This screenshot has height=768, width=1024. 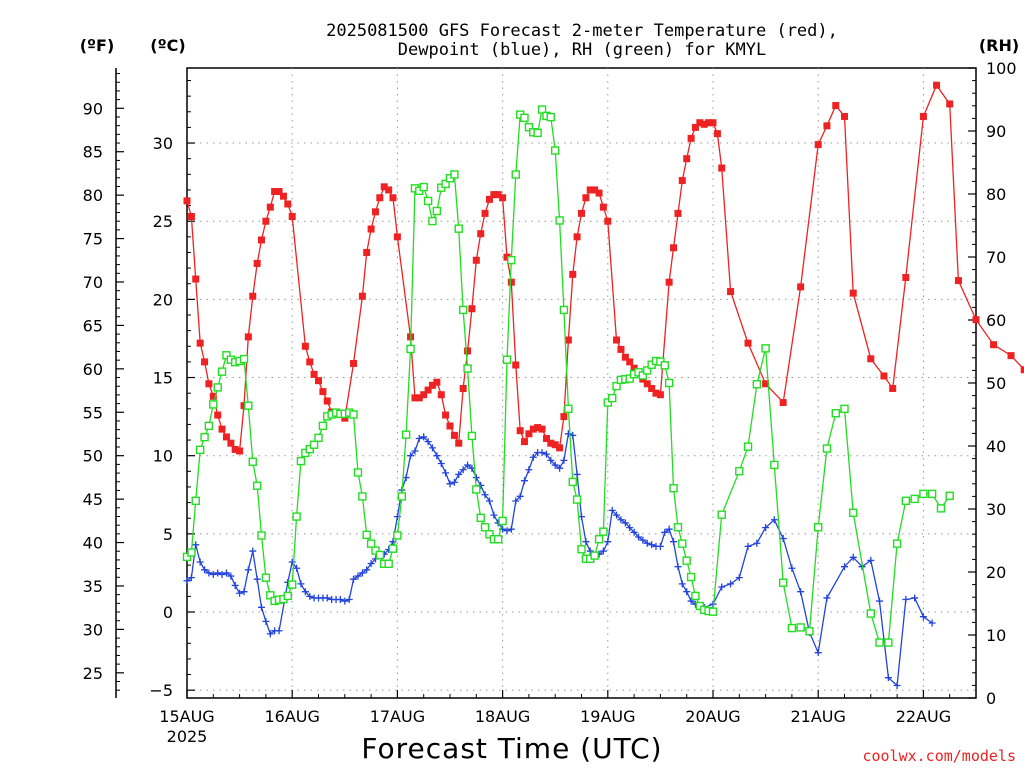 I want to click on celsius-tick-label: −5, so click(x=161, y=690).